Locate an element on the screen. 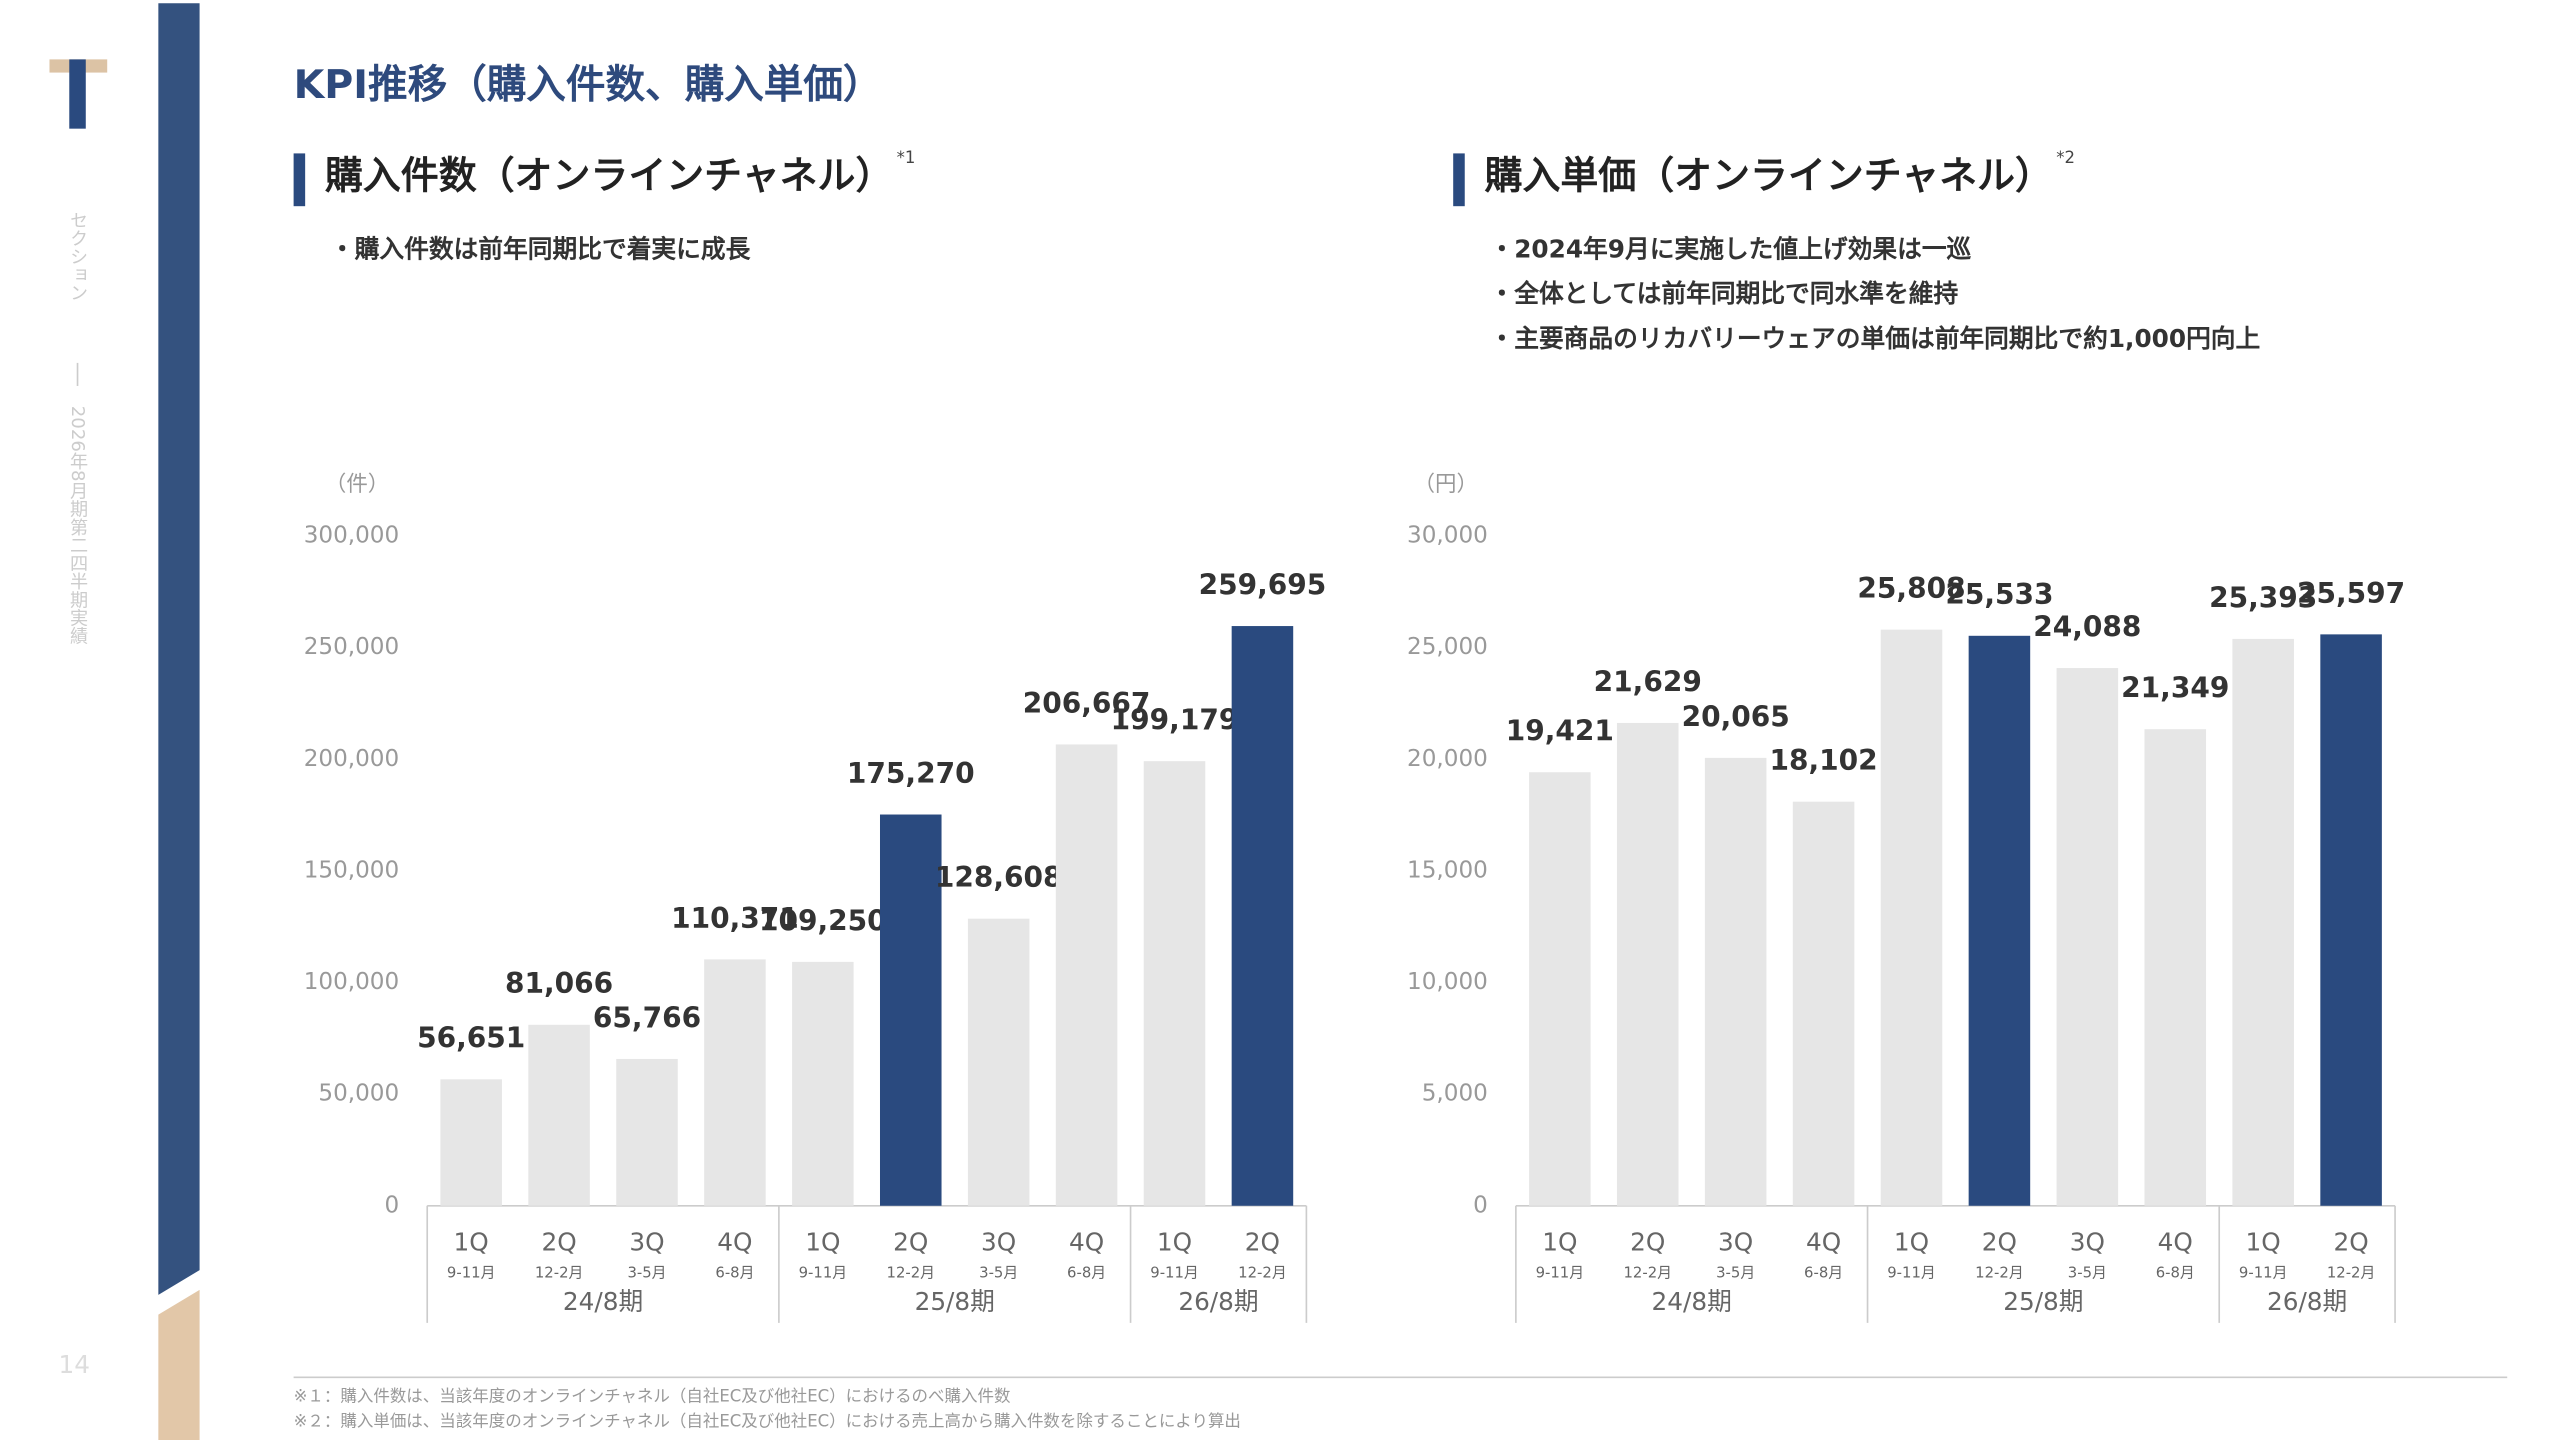  slide-title: KPI推移（購入件数、購入単価） is located at coordinates (588, 85).